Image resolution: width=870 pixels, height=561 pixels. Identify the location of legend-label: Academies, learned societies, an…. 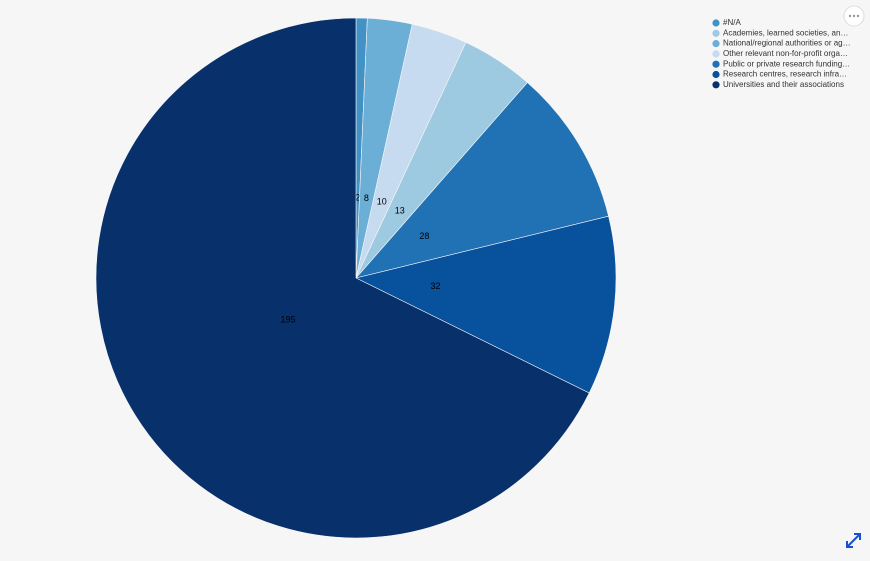
(785, 32).